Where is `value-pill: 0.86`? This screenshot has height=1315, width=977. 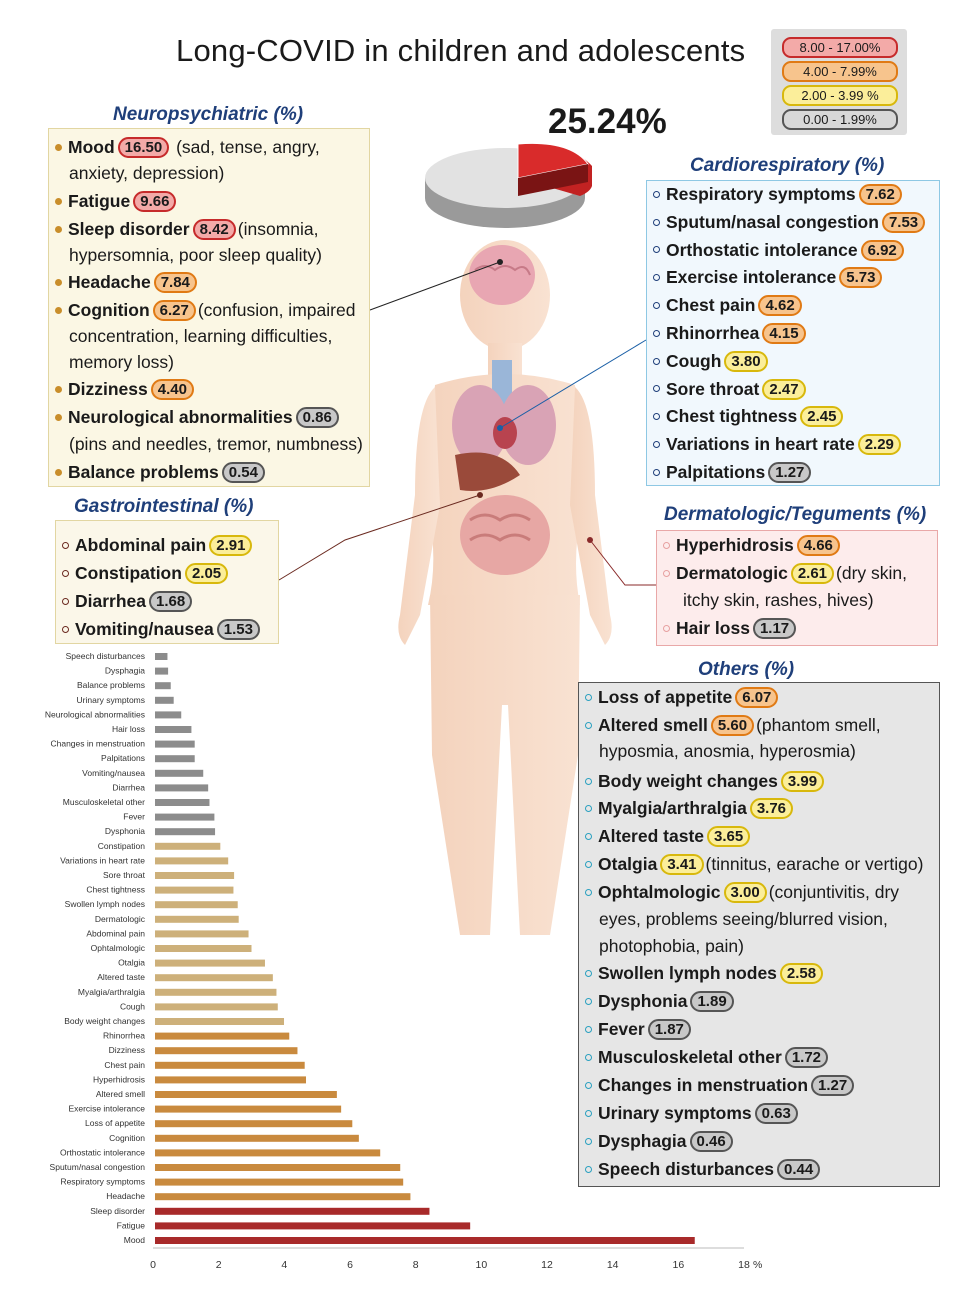 value-pill: 0.86 is located at coordinates (317, 417).